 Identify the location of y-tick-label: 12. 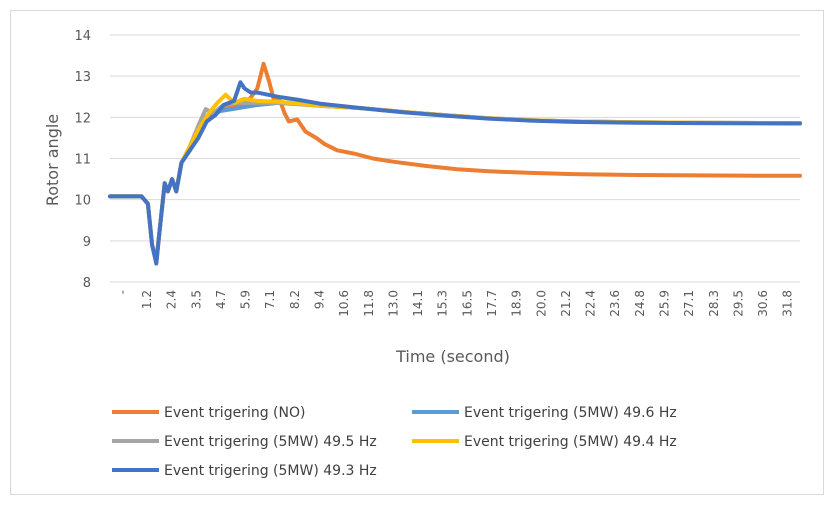
(82, 118).